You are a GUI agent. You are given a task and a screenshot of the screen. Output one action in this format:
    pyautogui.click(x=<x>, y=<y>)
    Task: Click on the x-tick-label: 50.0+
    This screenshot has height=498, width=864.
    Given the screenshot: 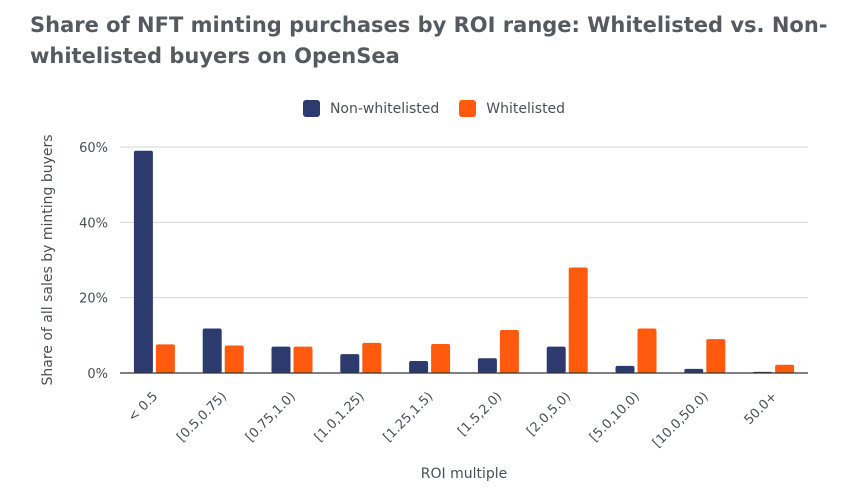 What is the action you would take?
    pyautogui.click(x=761, y=408)
    